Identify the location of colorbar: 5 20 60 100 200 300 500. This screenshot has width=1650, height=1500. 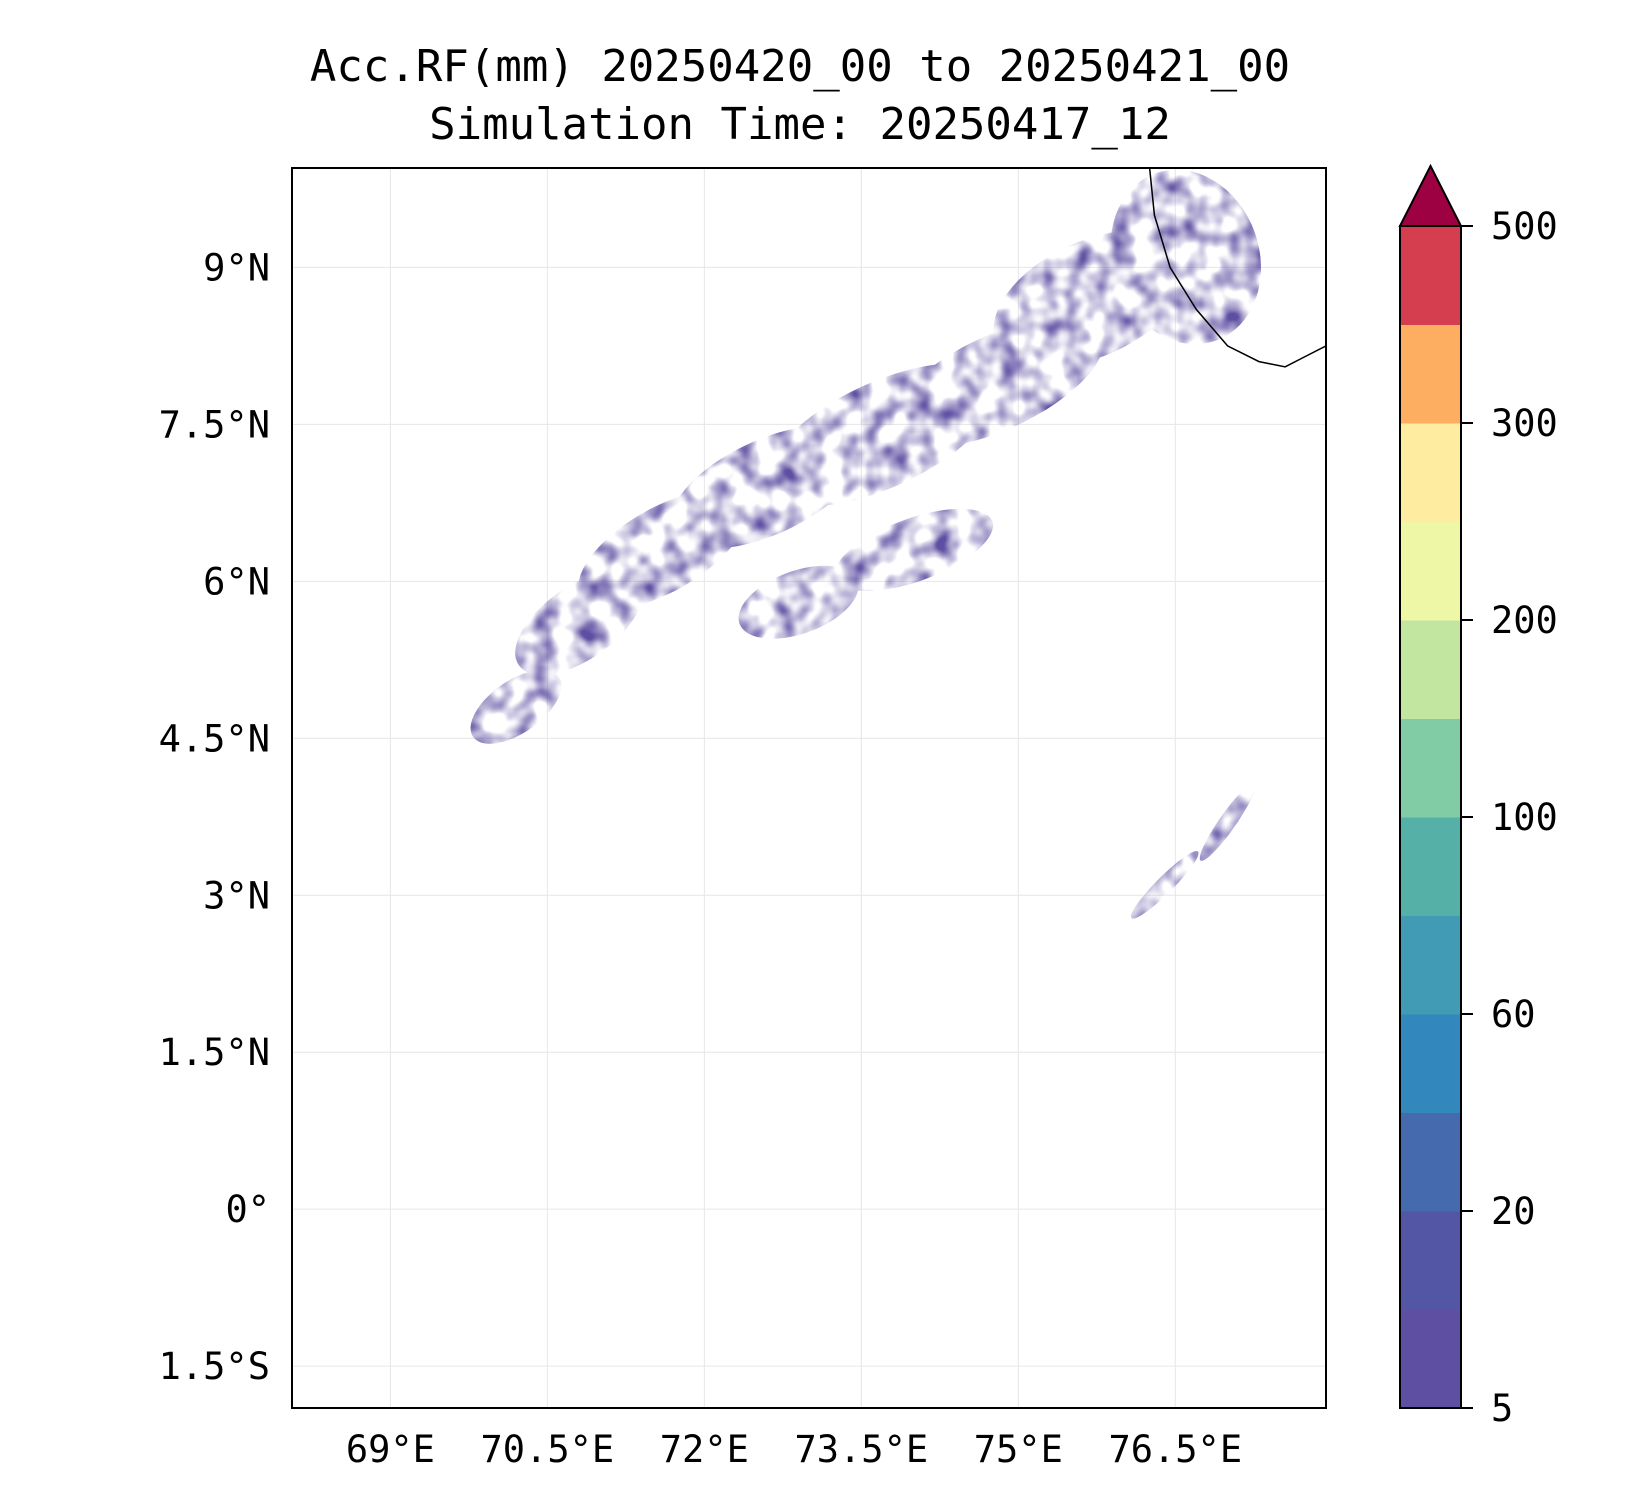
(1478, 796).